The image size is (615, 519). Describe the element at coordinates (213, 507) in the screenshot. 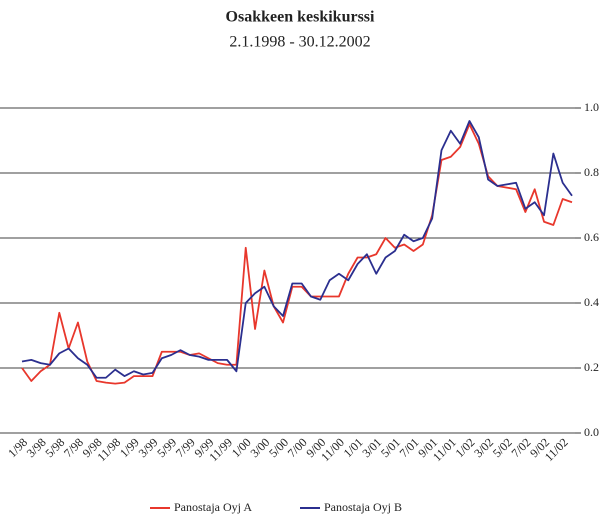

I see `legend-label: Panostaja Oyj A` at that location.